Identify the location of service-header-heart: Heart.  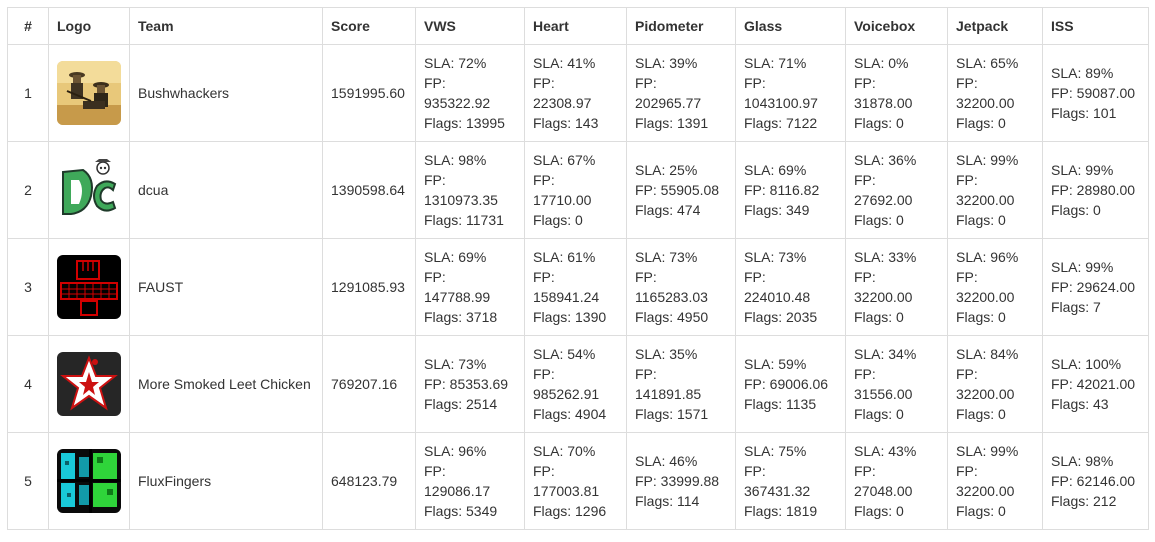
(575, 26).